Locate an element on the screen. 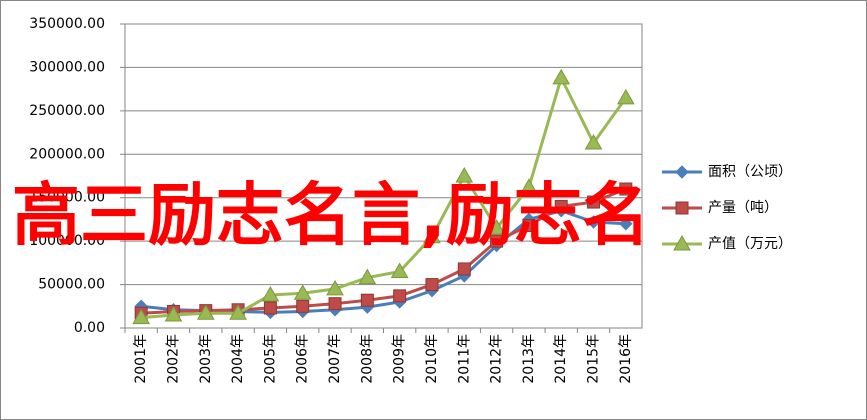 This screenshot has width=867, height=420. x-tick-label: 2009年 is located at coordinates (400, 359).